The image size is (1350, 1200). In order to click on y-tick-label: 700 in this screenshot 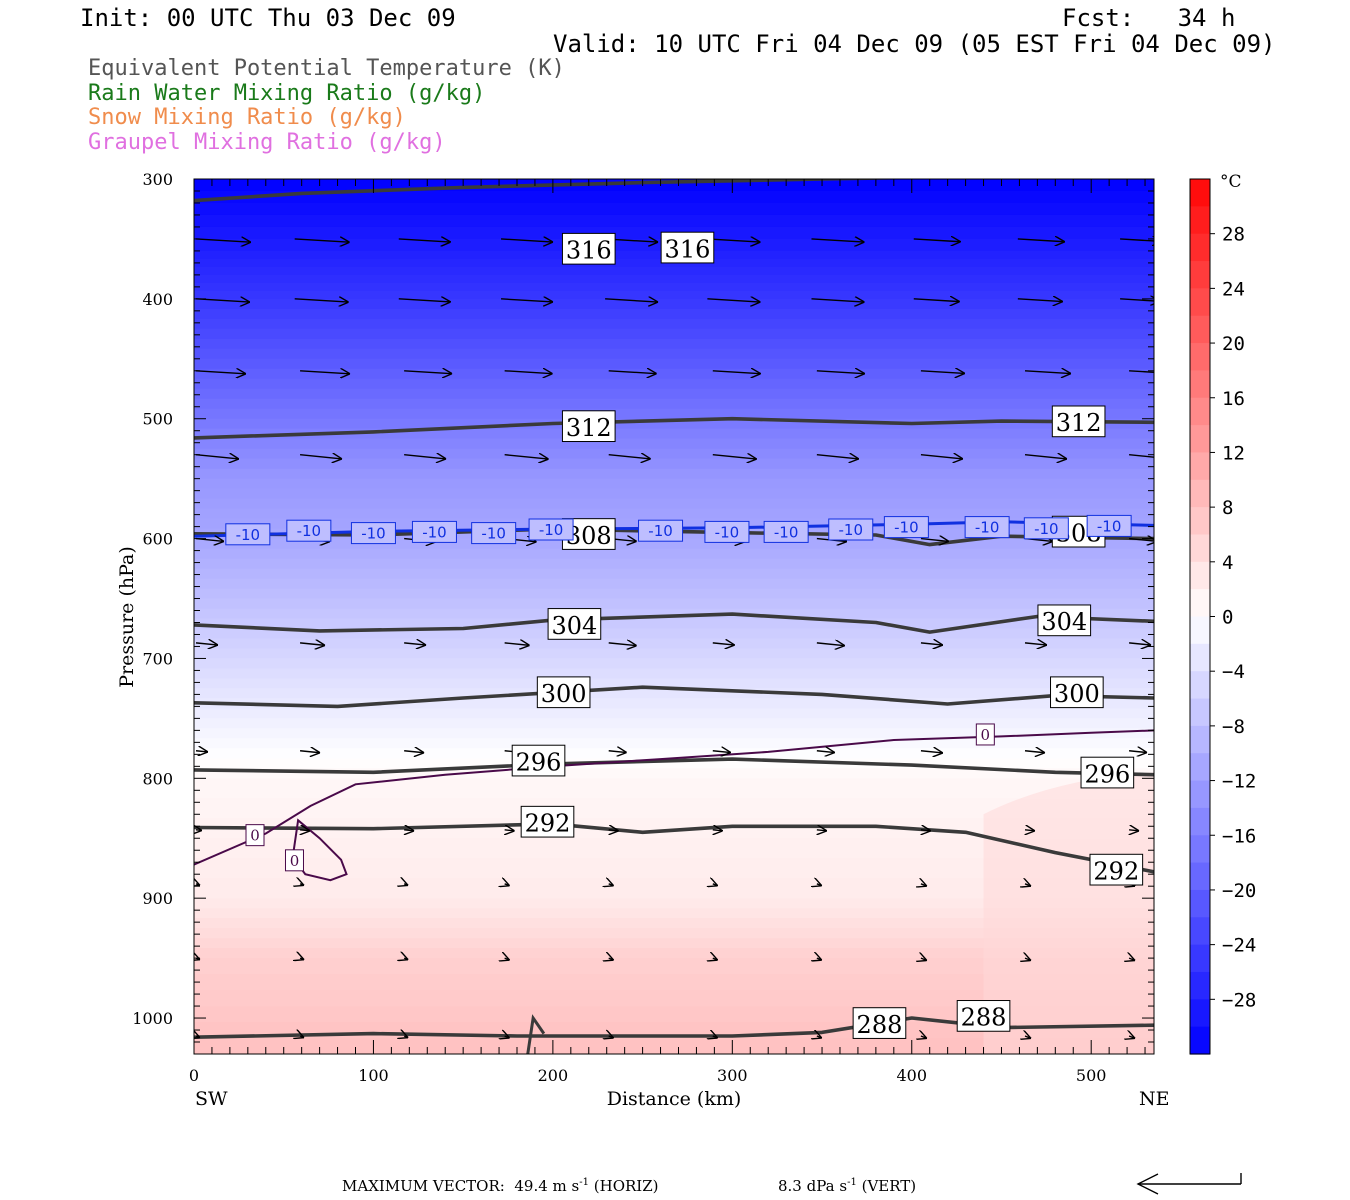, I will do `click(157, 658)`.